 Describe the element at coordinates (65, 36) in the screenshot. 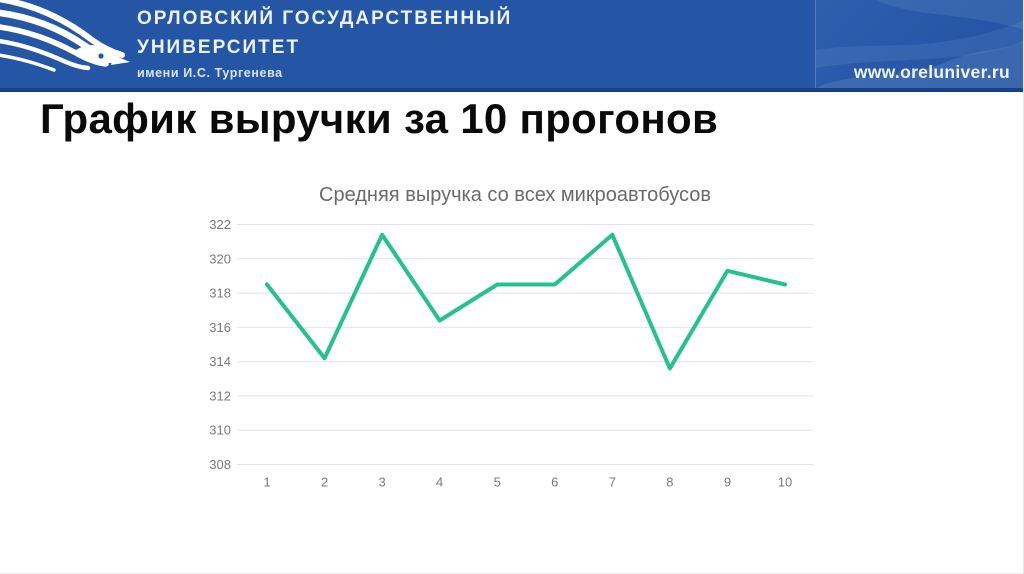

I see `eagle-logo-icon` at that location.